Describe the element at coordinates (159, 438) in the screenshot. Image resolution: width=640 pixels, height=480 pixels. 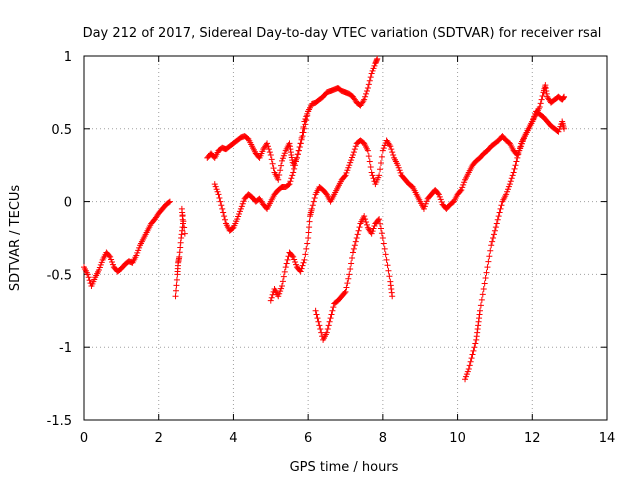
I see `x-tick-label: 2` at that location.